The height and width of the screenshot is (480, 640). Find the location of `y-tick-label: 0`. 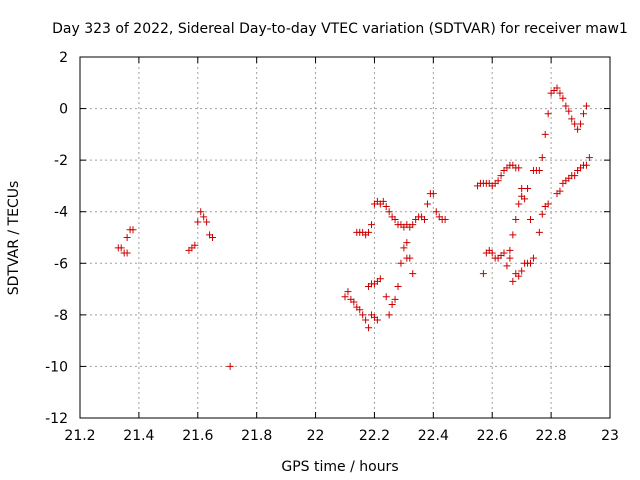

y-tick-label: 0 is located at coordinates (63, 110).